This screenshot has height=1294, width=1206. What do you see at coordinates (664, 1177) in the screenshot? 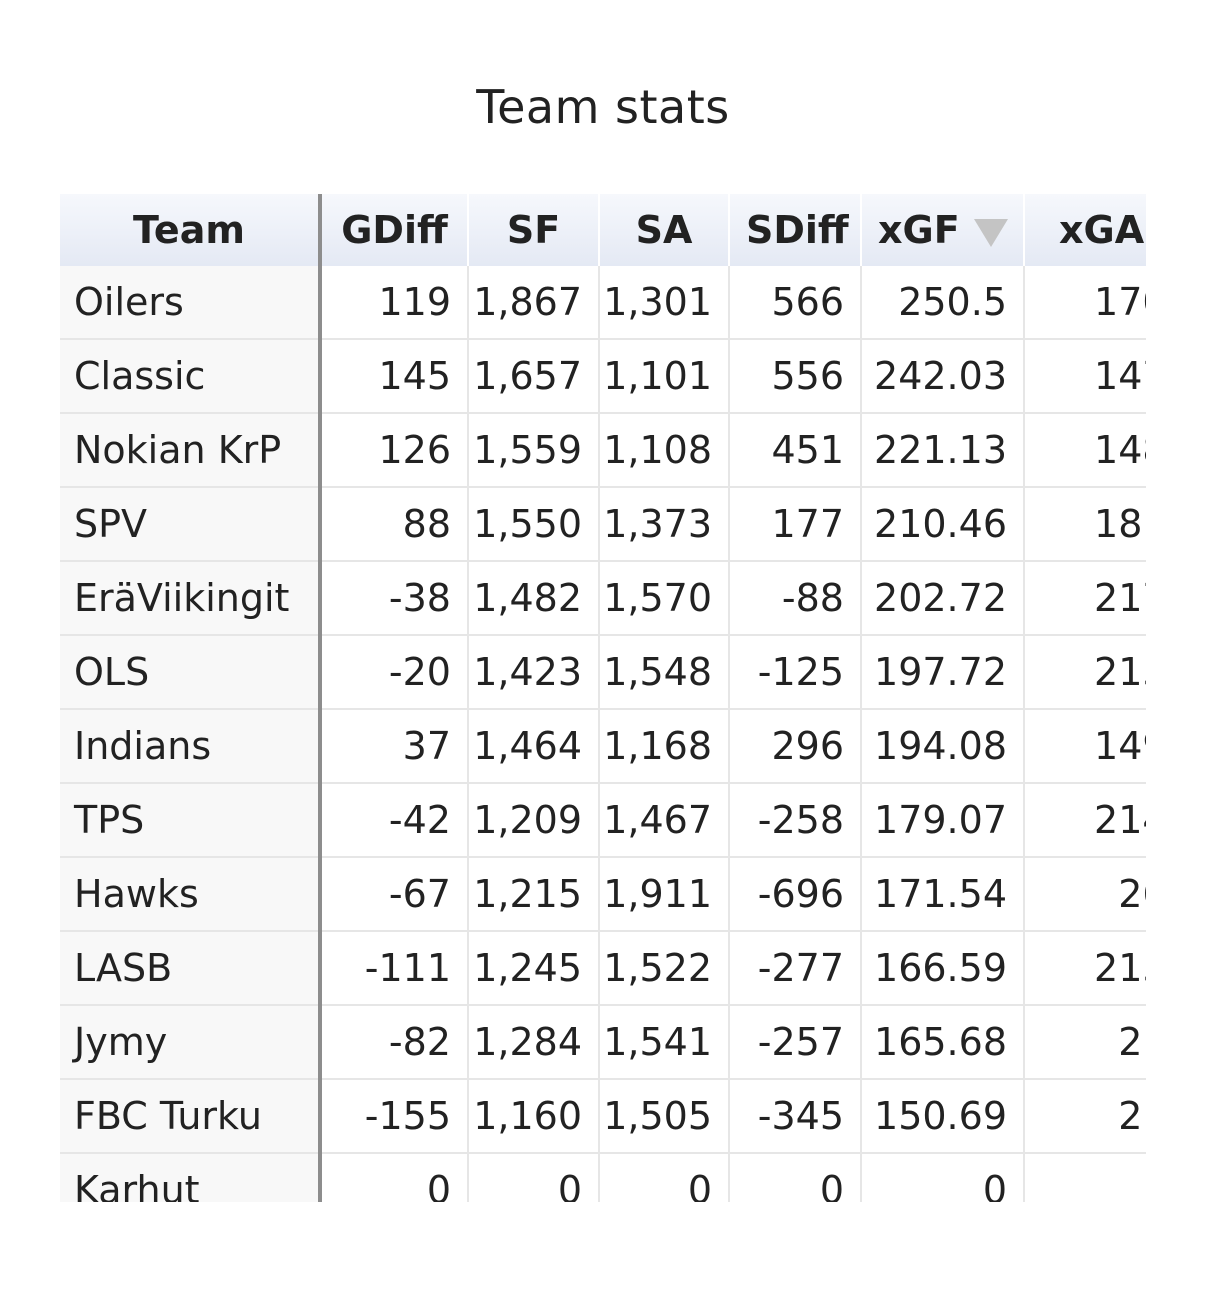
I see `sa-cell: 0` at bounding box center [664, 1177].